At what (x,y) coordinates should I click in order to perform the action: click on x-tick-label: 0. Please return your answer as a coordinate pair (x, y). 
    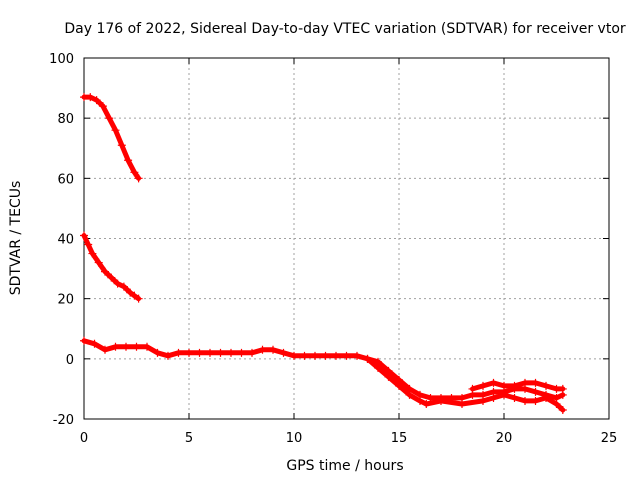
    Looking at the image, I should click on (84, 438).